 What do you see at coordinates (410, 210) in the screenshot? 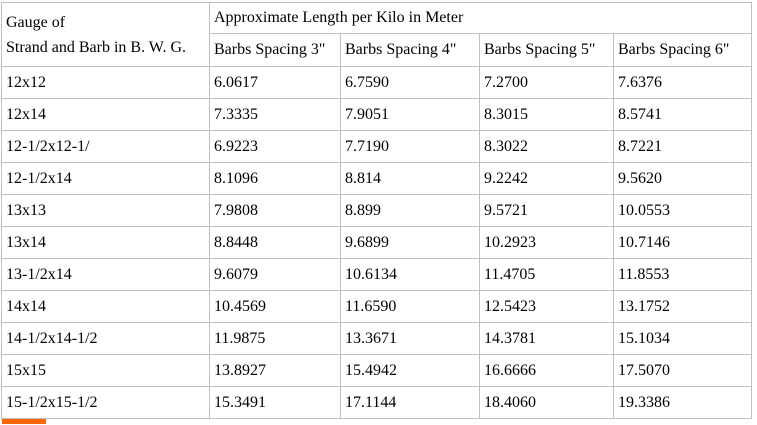
I see `value-cell: 8.899` at bounding box center [410, 210].